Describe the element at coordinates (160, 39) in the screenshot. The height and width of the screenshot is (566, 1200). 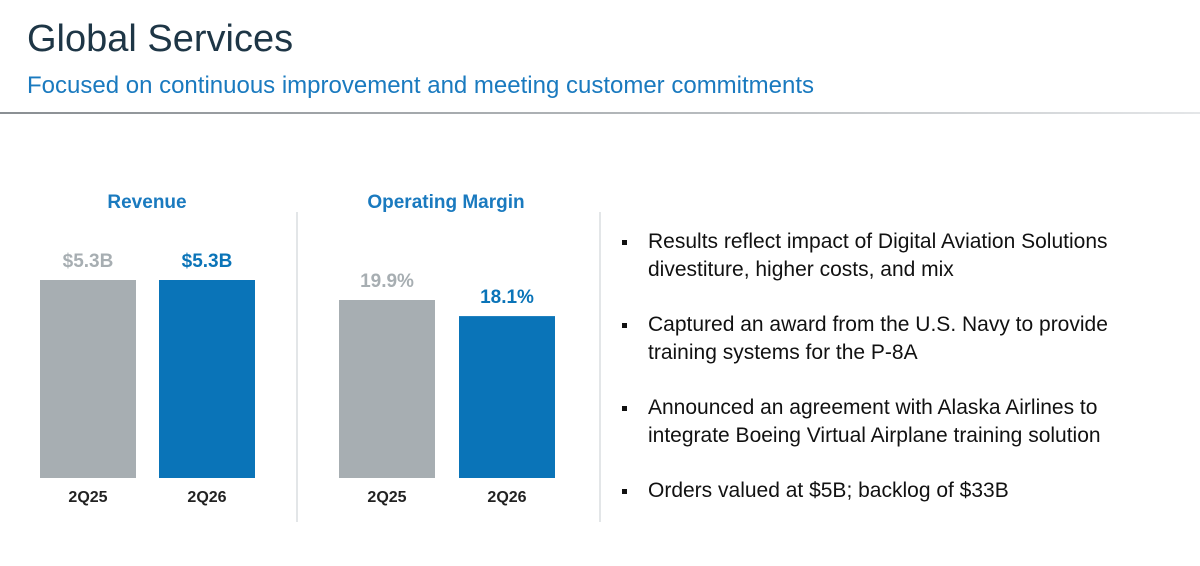
I see `slide-title: Global Services` at that location.